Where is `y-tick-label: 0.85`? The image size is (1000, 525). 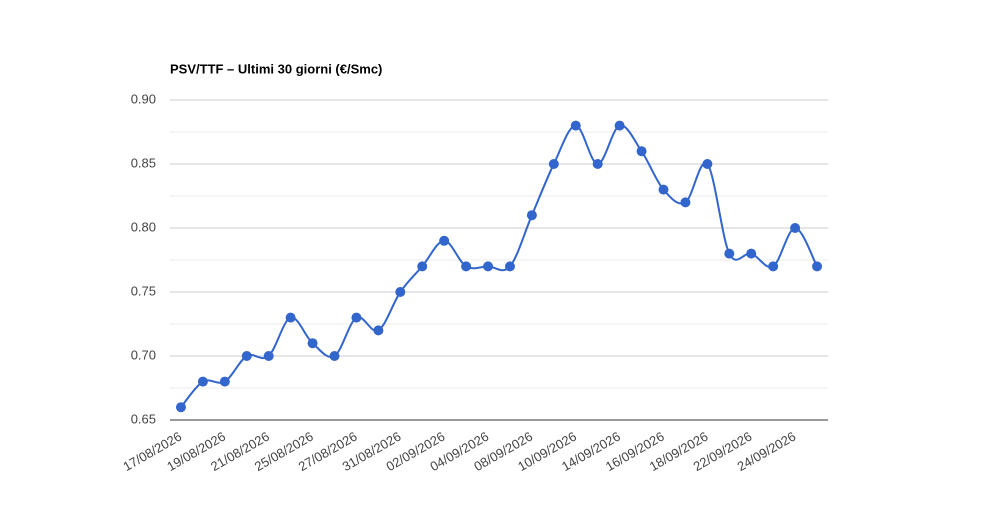
y-tick-label: 0.85 is located at coordinates (143, 162).